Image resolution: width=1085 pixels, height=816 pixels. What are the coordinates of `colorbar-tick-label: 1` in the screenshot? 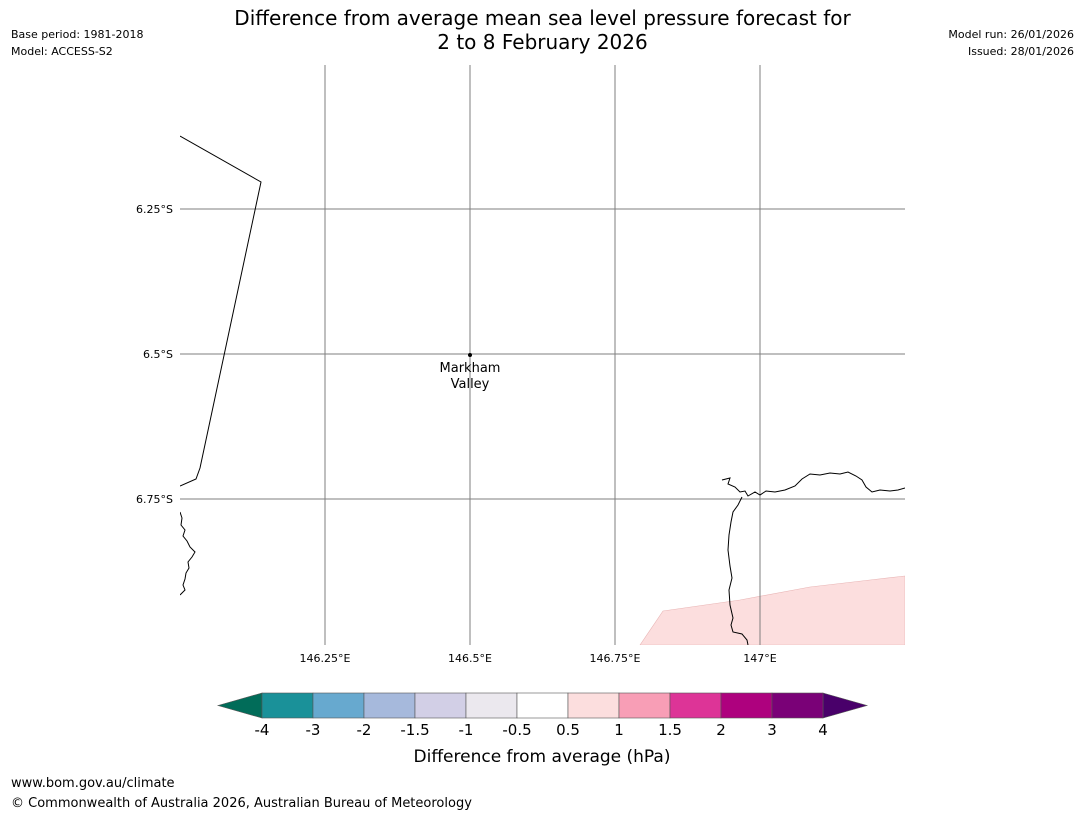 It's located at (619, 730).